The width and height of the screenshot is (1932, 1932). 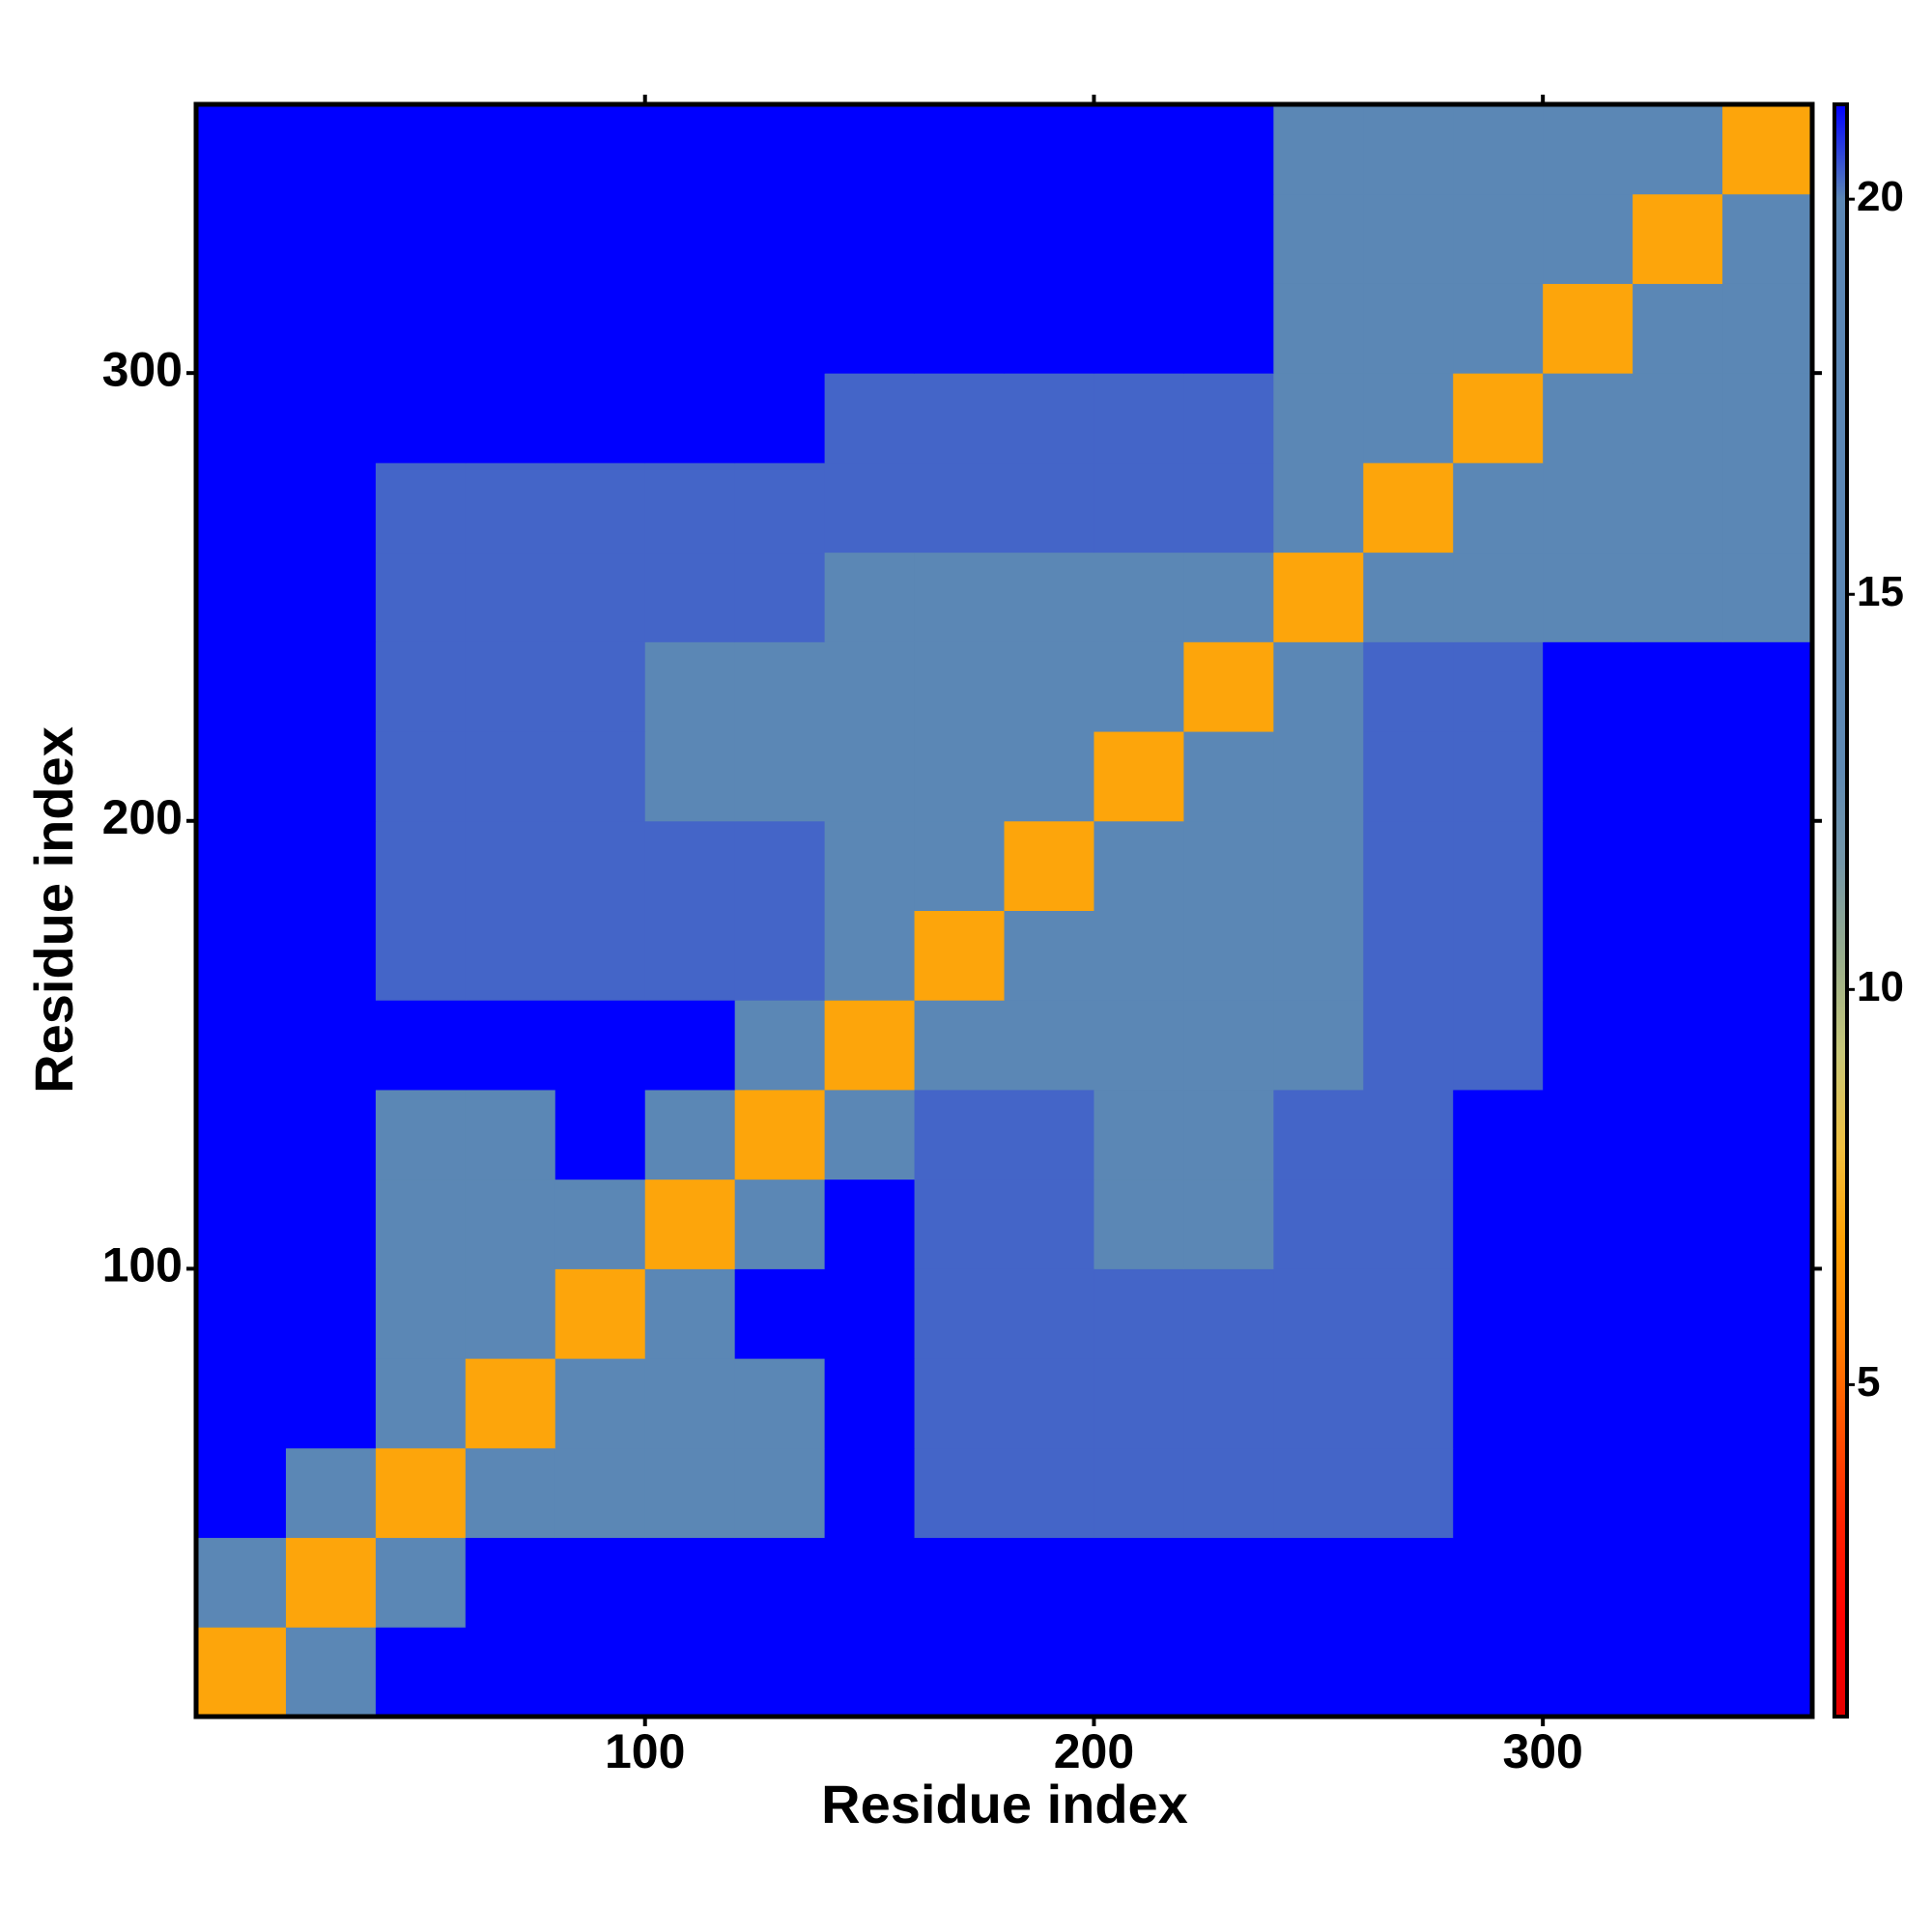 What do you see at coordinates (53, 910) in the screenshot?
I see `y-axis-title: Residue index` at bounding box center [53, 910].